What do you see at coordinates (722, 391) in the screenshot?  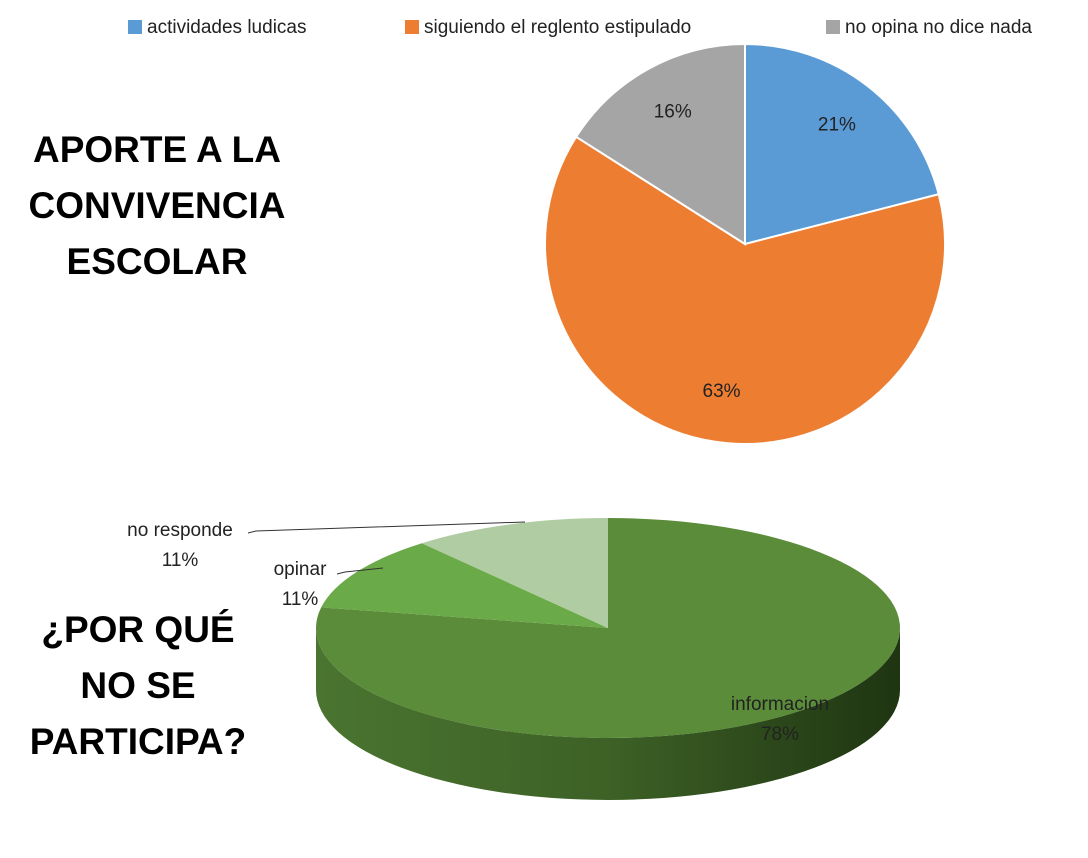 I see `data-label: 63%` at bounding box center [722, 391].